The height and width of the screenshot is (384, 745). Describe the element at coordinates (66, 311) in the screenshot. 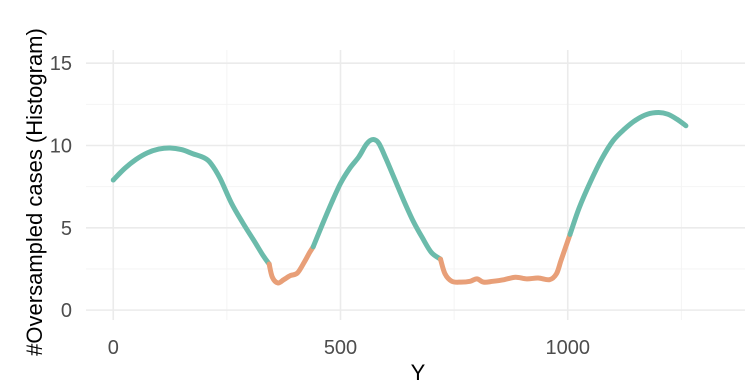

I see `y-tick-label: 0` at that location.